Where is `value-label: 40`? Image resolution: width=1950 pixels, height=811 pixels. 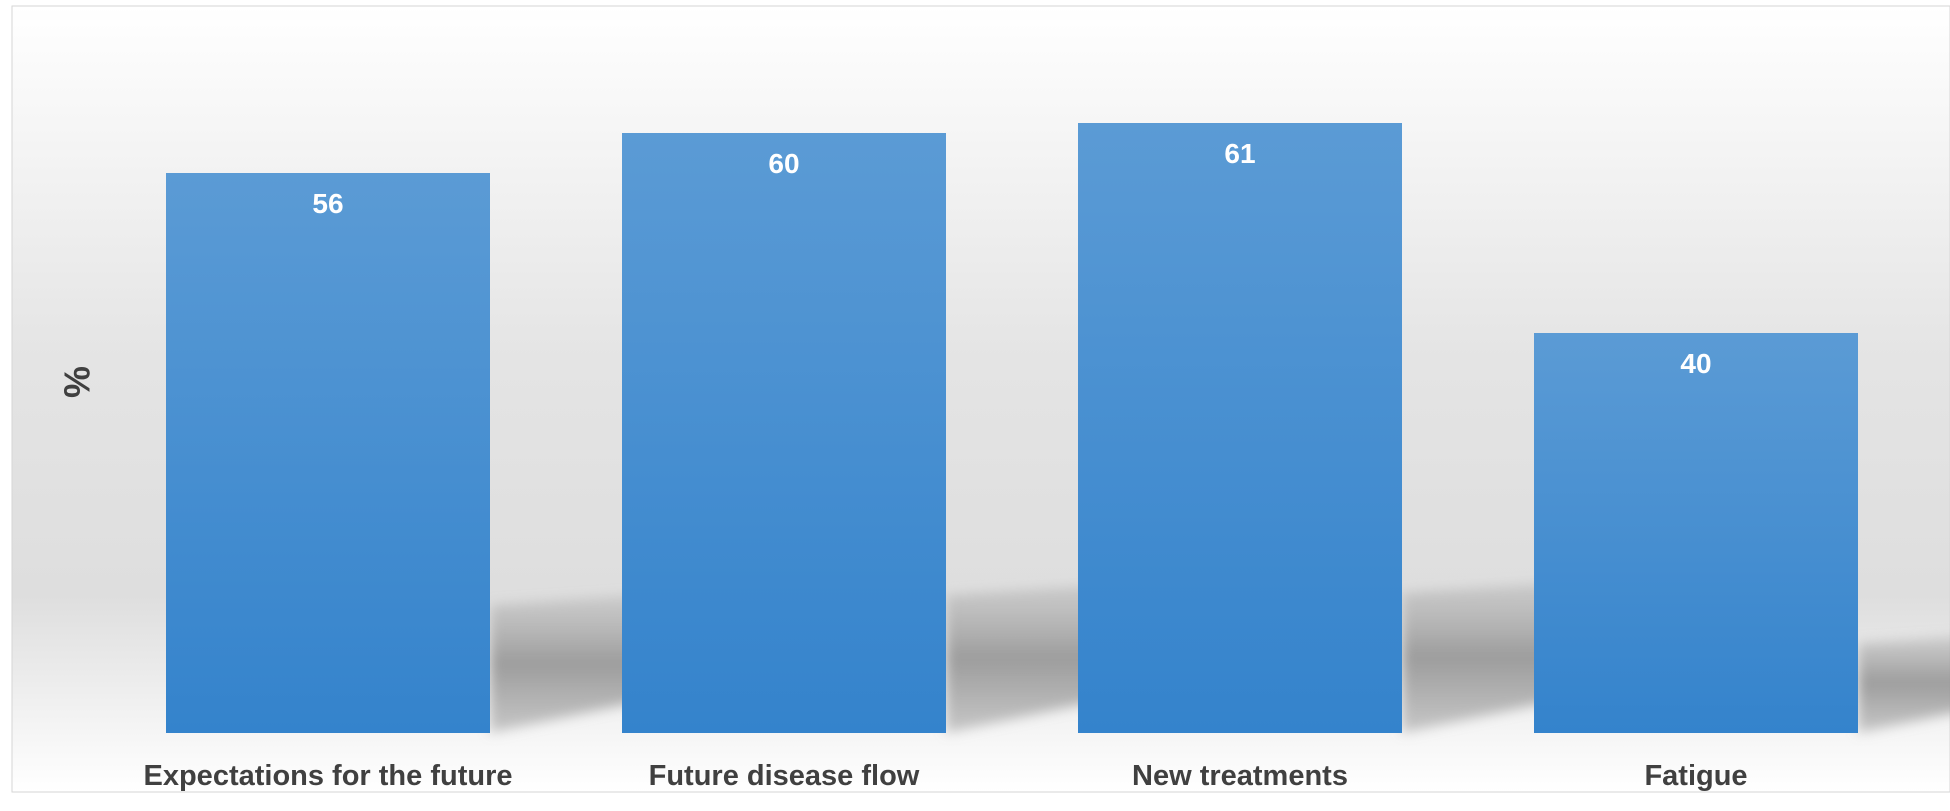 value-label: 40 is located at coordinates (1695, 363).